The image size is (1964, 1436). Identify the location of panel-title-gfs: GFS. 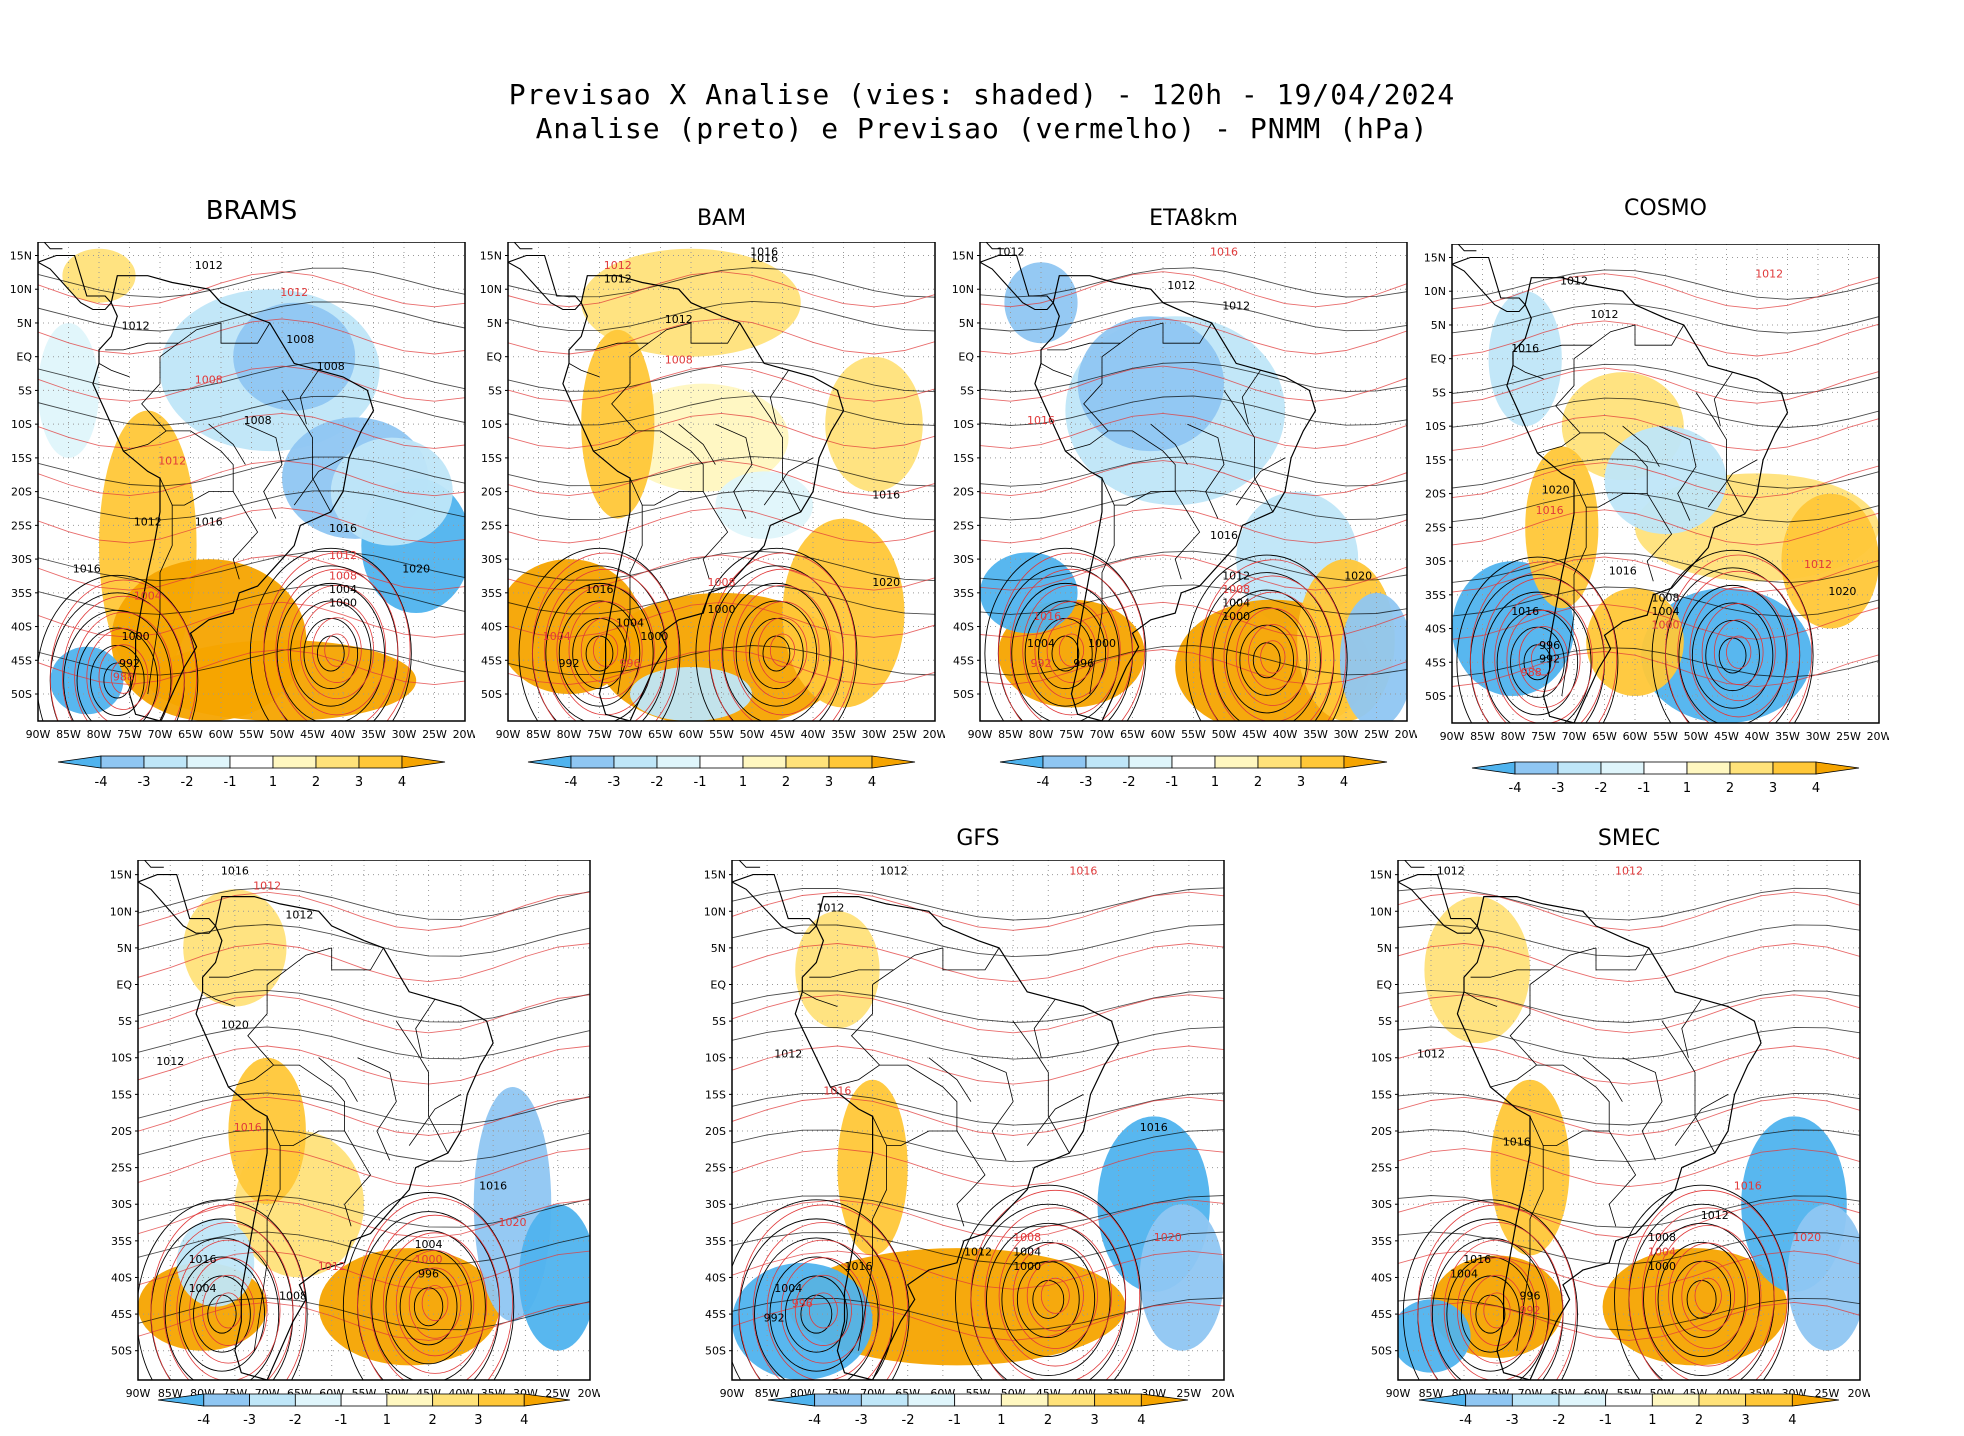
(978, 838).